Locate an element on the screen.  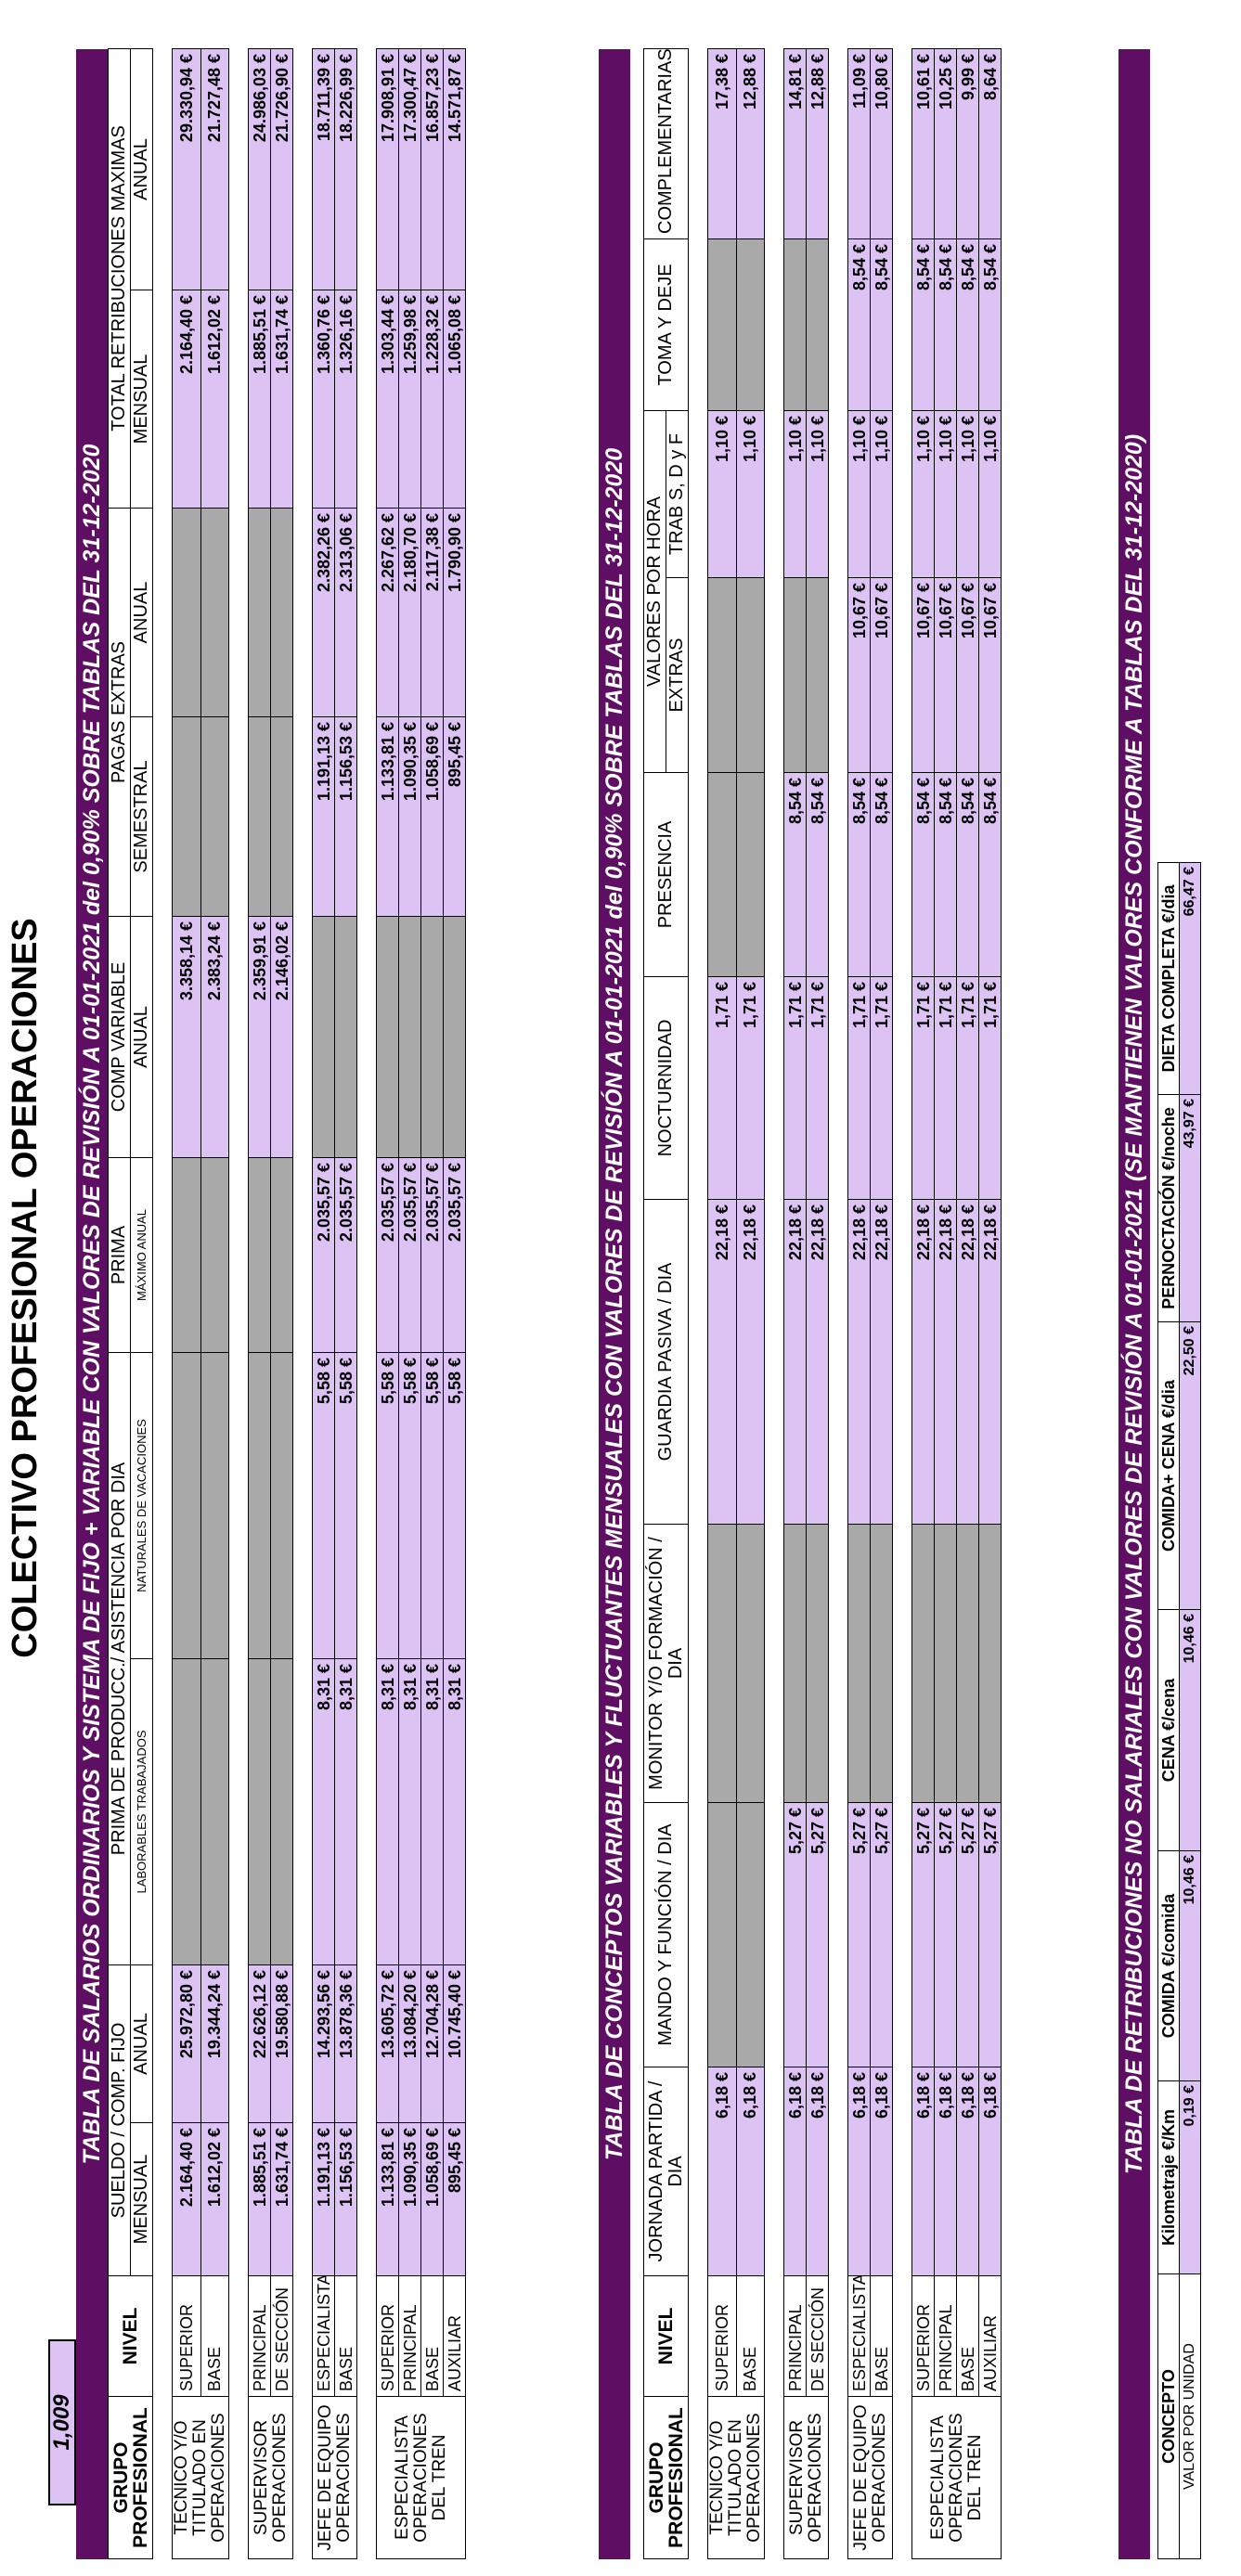
nos-value-4: 43,97 € is located at coordinates (1190, 1208).